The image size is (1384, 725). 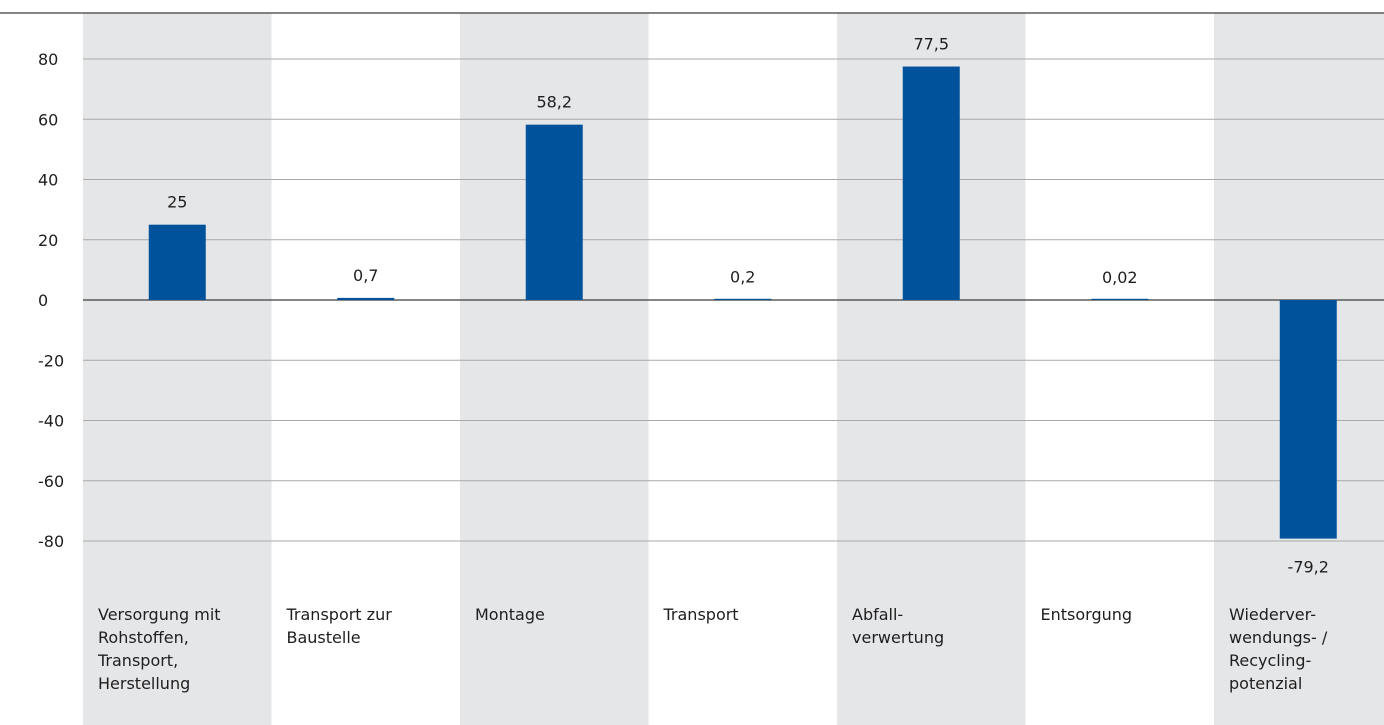 What do you see at coordinates (1278, 649) in the screenshot?
I see `category-label: Wiederver-wendungs- / Recycling-potenzial` at bounding box center [1278, 649].